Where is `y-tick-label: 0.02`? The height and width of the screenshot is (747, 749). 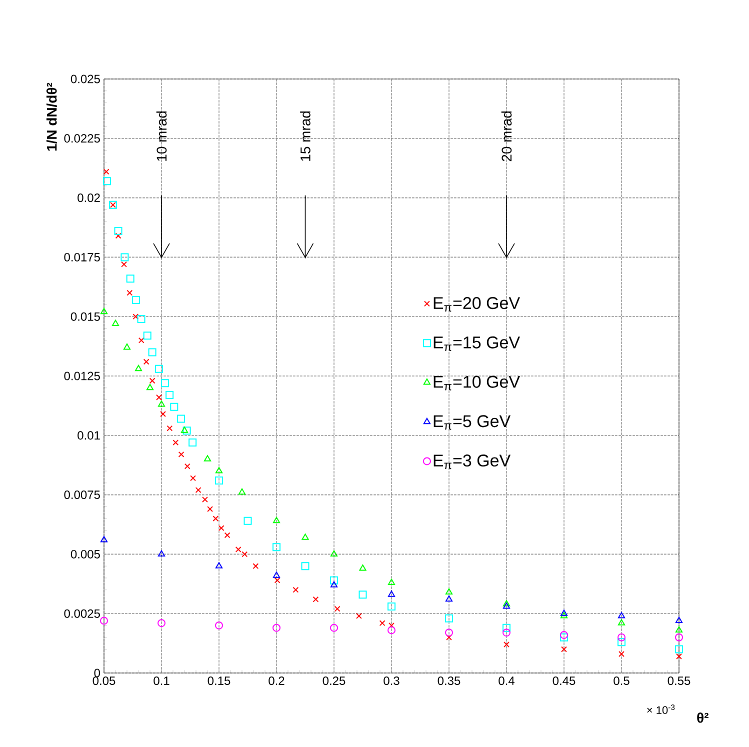 y-tick-label: 0.02 is located at coordinates (89, 198).